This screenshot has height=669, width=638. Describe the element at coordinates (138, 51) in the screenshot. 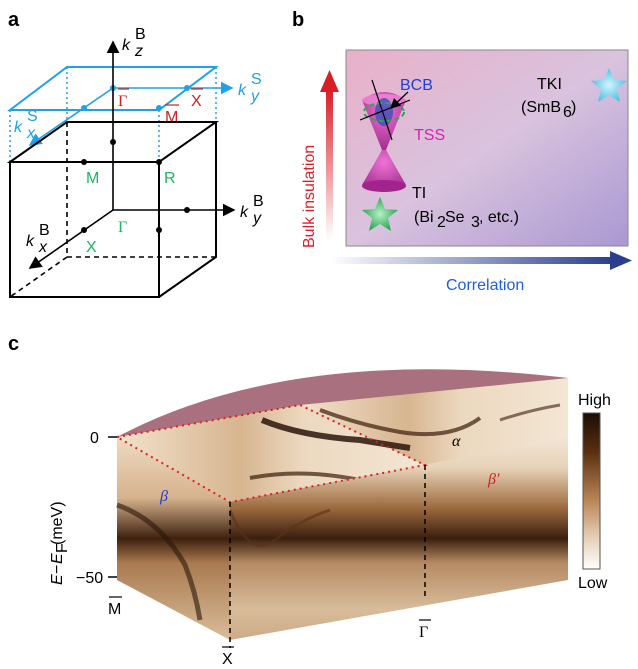

I see `svg-text: z` at that location.